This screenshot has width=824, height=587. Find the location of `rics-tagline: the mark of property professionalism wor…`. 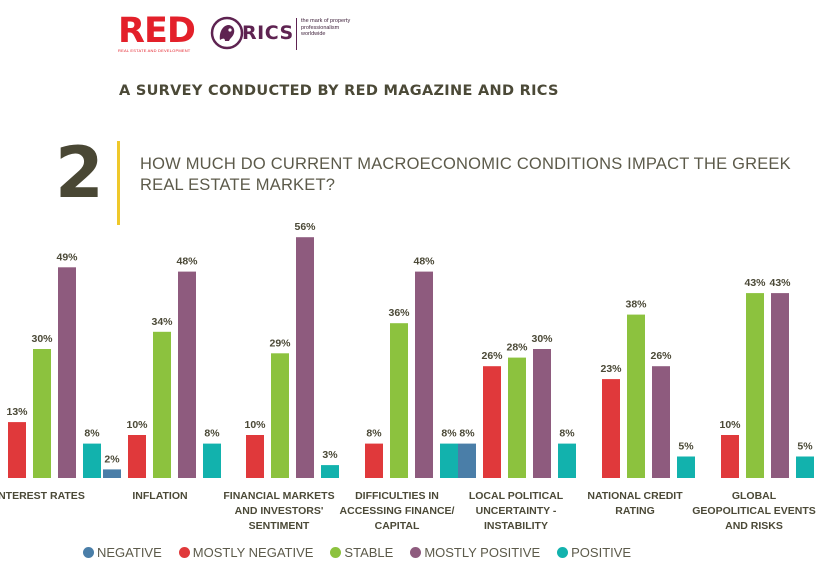

rics-tagline: the mark of property professionalism wor… is located at coordinates (326, 27).